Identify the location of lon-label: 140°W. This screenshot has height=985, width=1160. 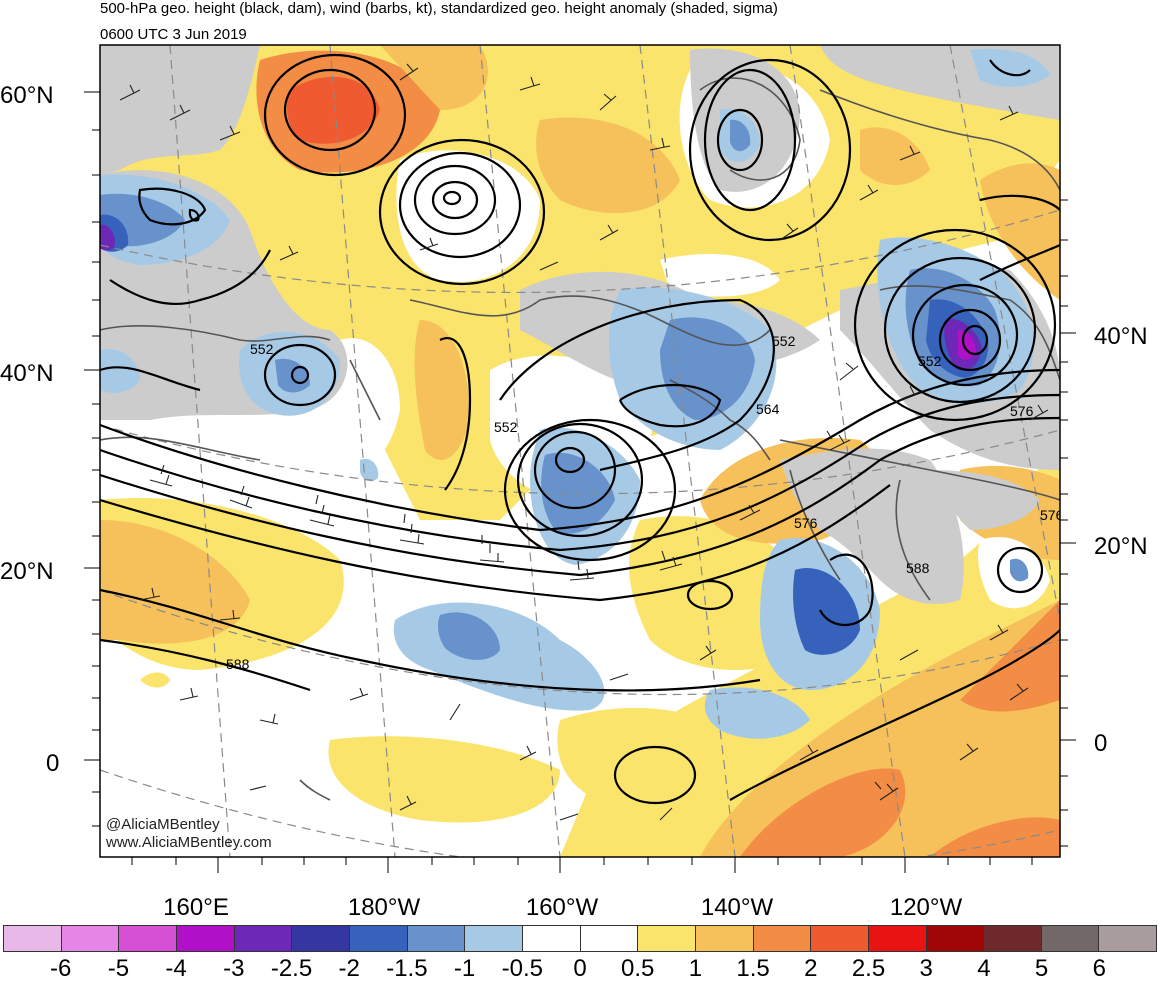
(737, 907).